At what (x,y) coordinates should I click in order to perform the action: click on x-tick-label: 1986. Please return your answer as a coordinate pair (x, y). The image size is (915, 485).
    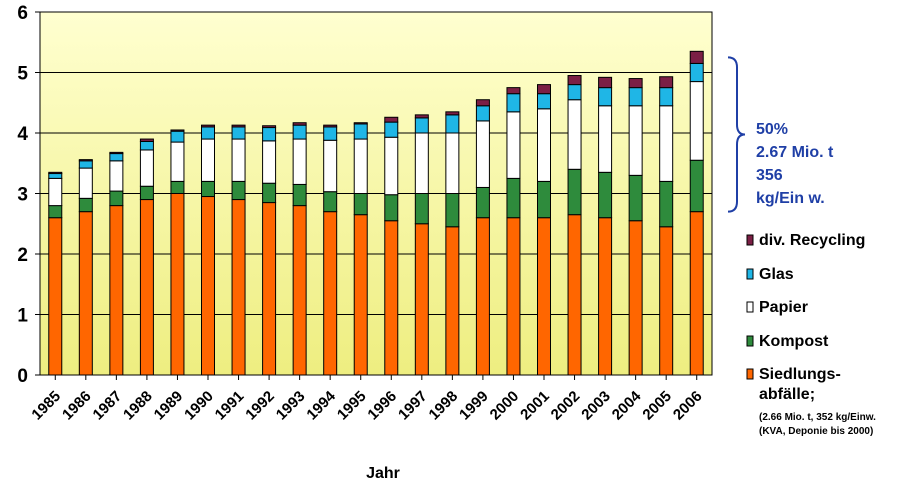
    Looking at the image, I should click on (77, 406).